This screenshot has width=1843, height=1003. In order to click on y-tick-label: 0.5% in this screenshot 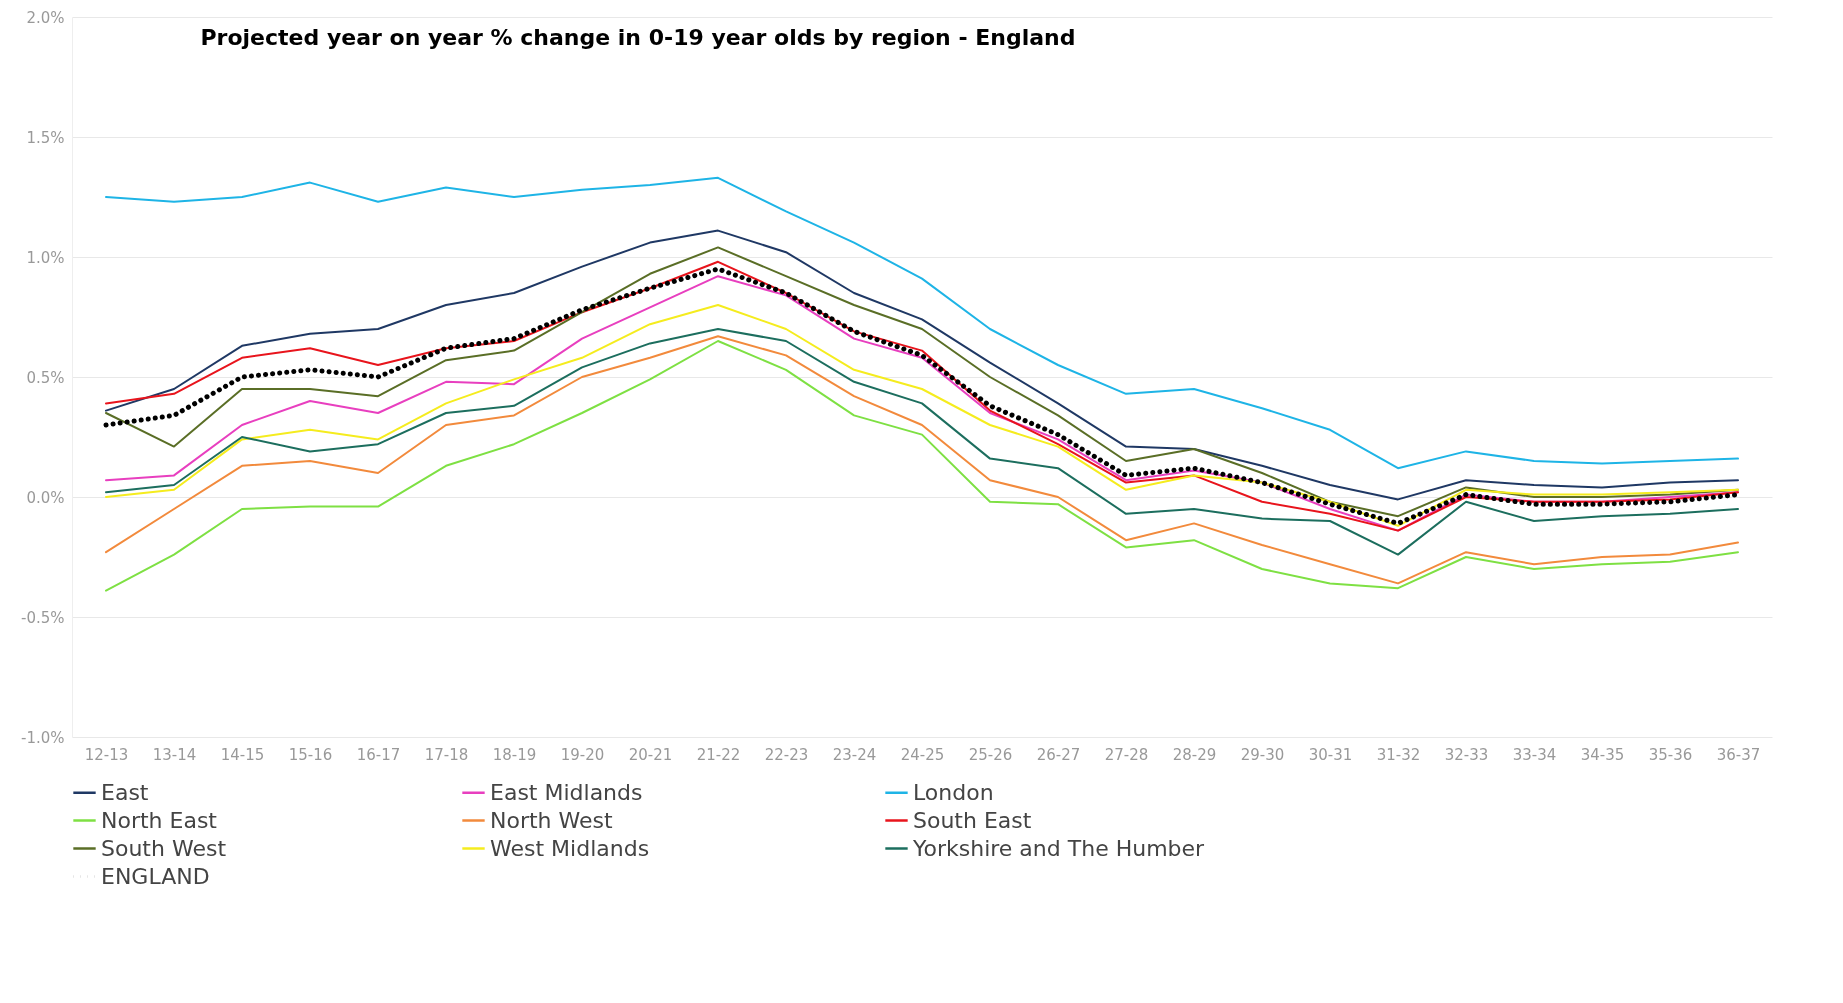, I will do `click(45, 377)`.